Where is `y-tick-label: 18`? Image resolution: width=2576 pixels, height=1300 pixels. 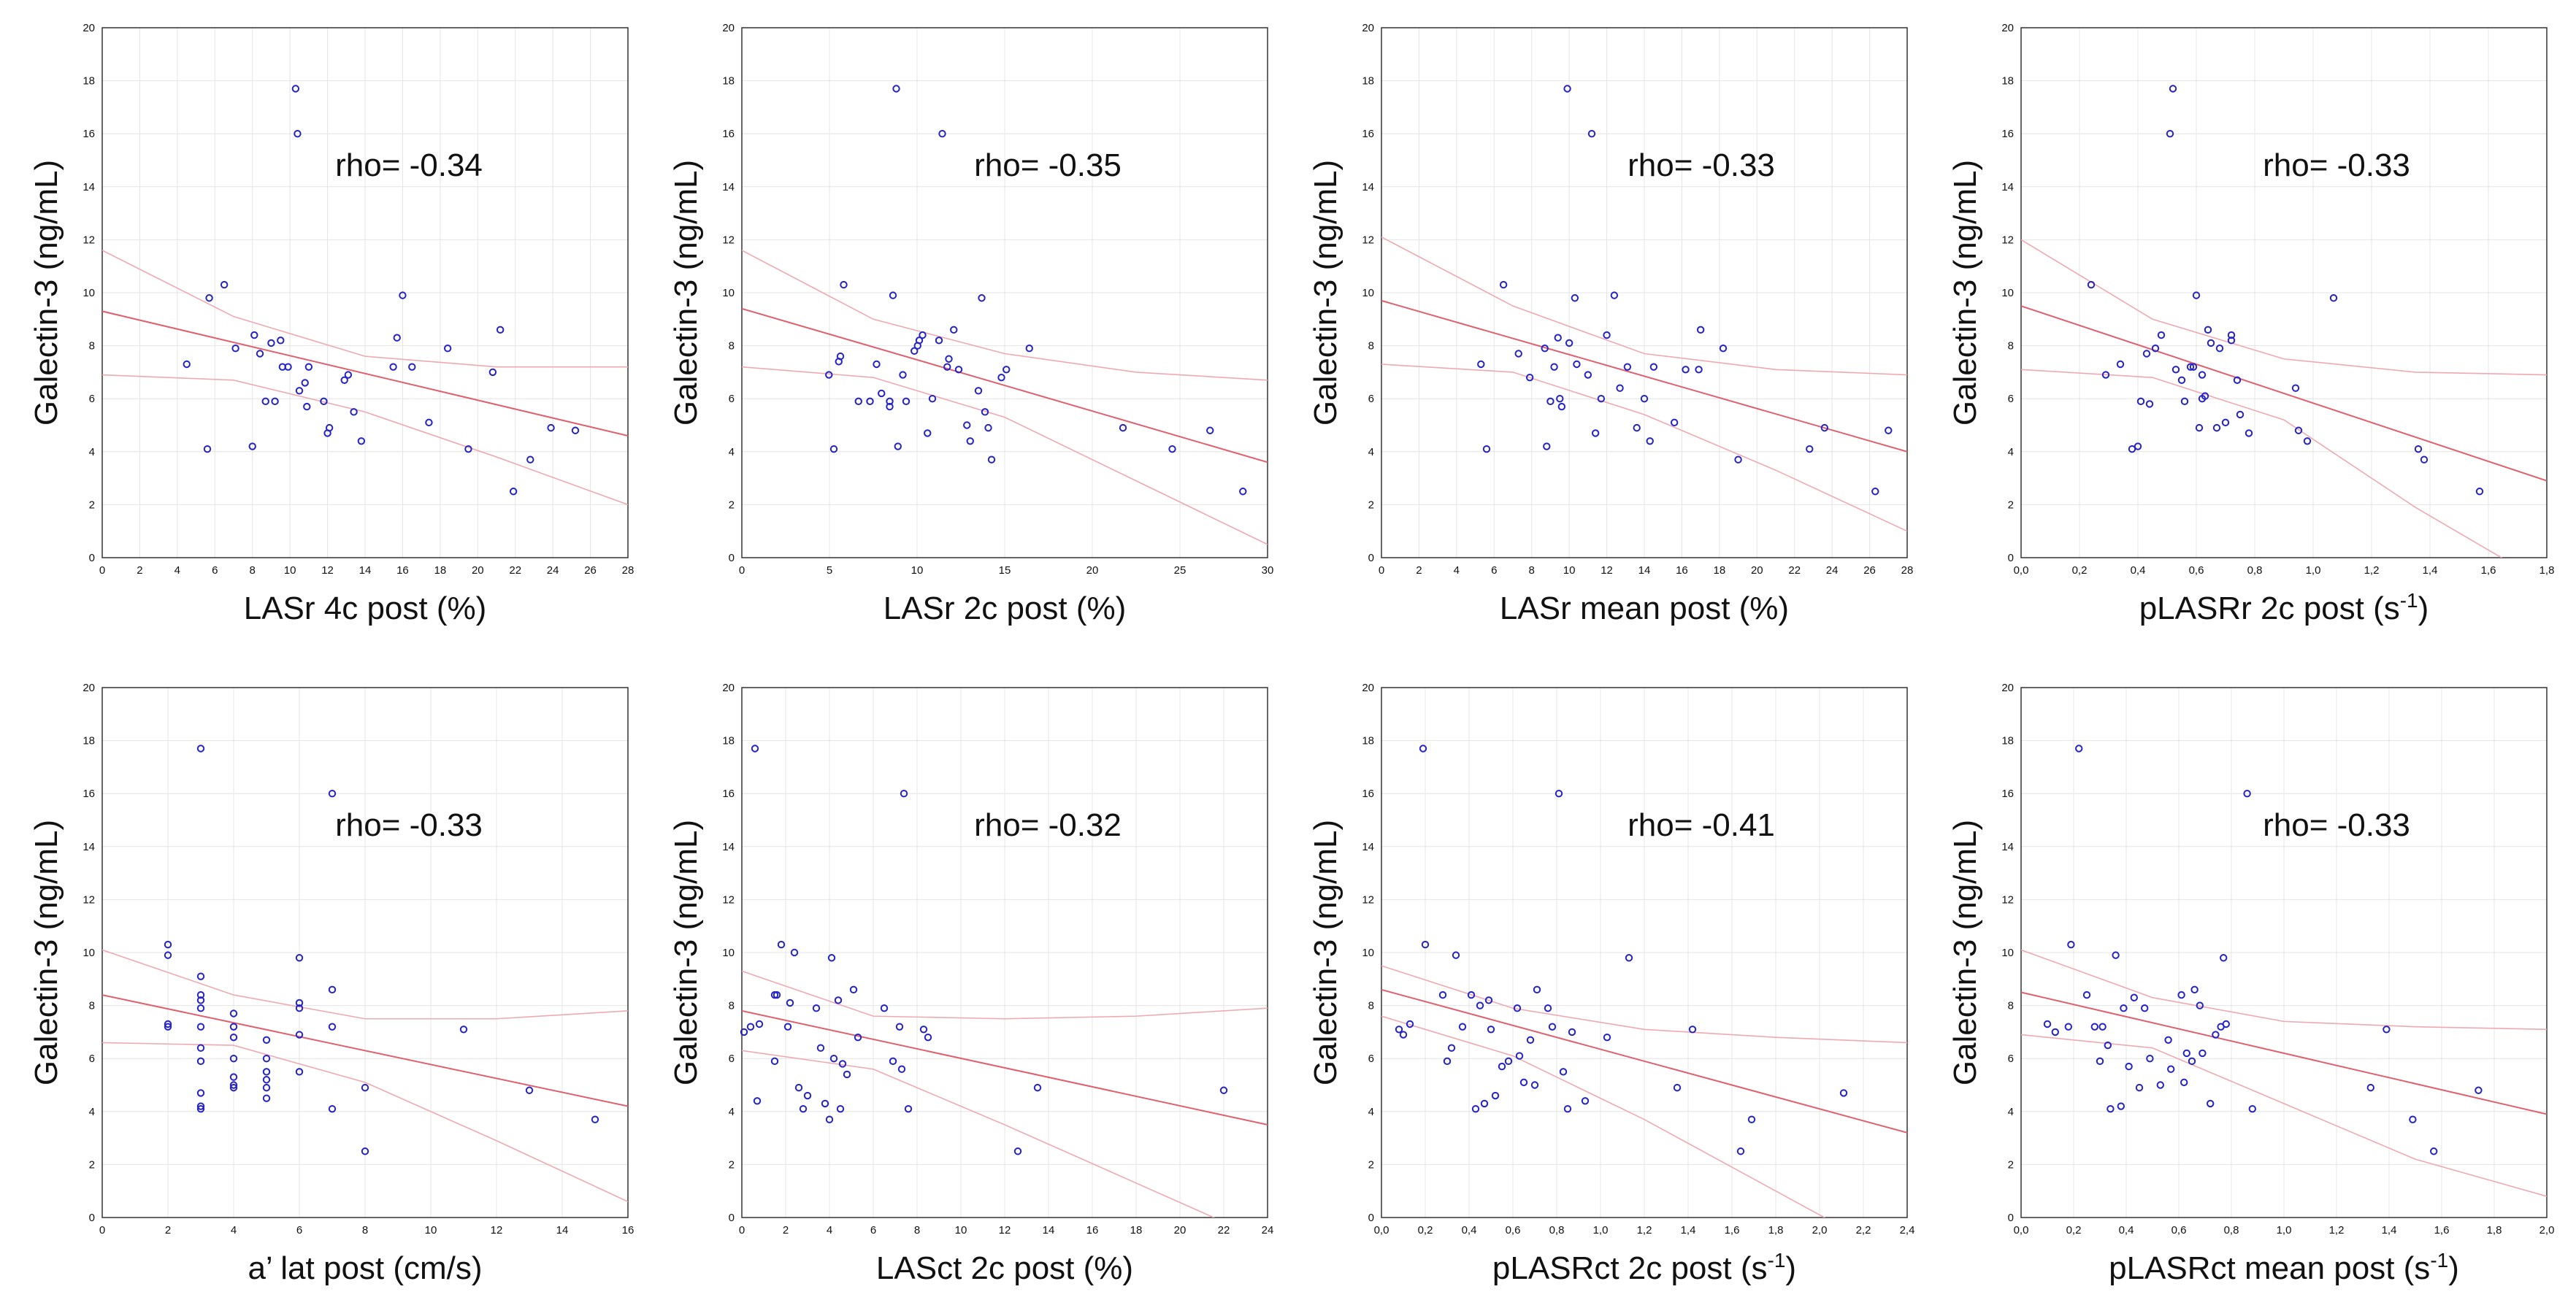
y-tick-label: 18 is located at coordinates (89, 82).